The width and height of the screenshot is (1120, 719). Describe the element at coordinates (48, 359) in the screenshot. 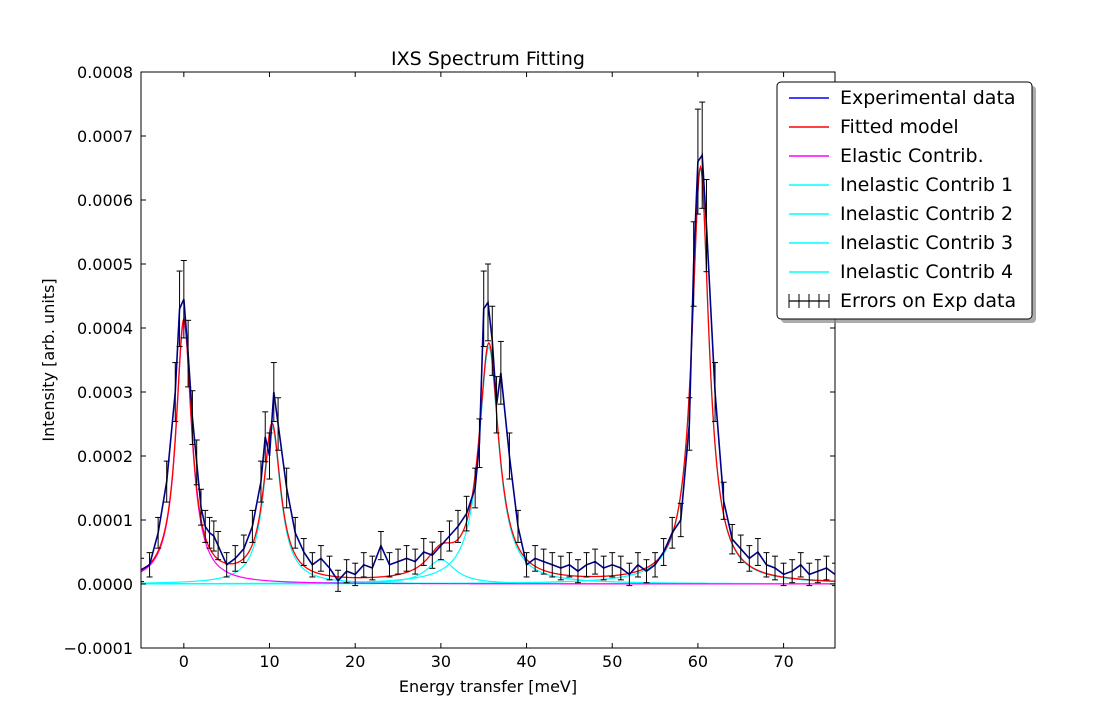

I see `y-axis-label: Intensity [arb. units]` at that location.